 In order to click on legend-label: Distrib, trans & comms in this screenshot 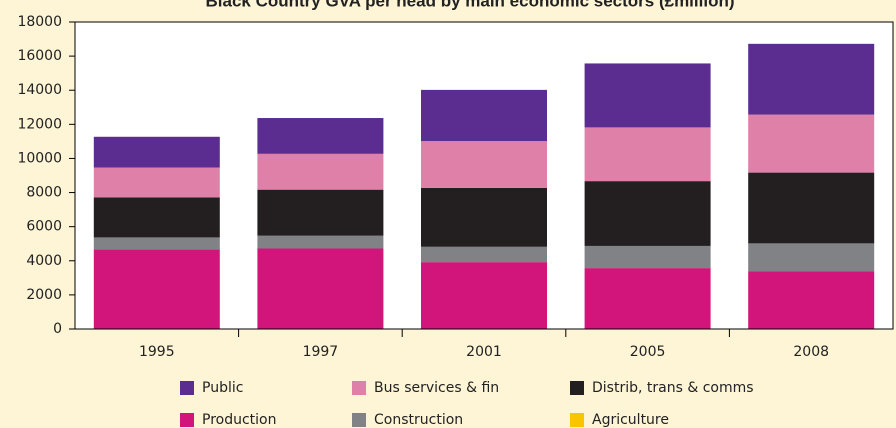, I will do `click(673, 388)`.